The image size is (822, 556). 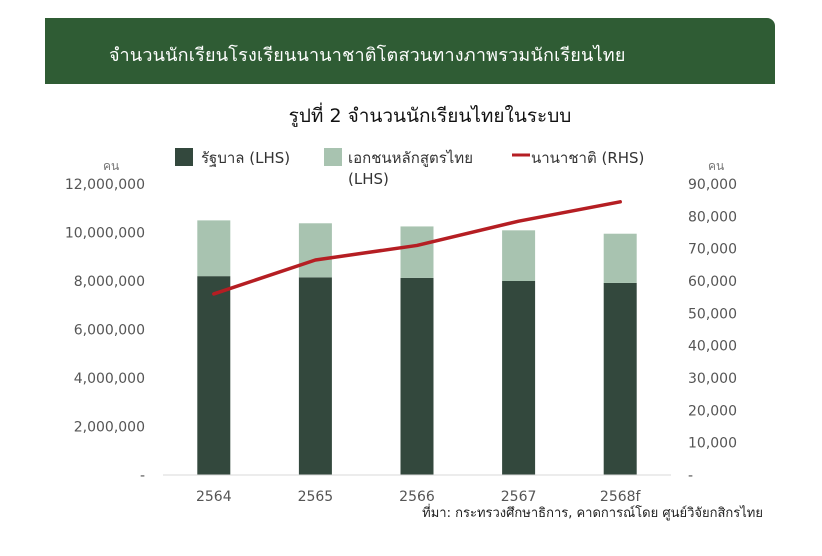 I want to click on x-axis: 2564 2565 2566 2567 2568f, so click(x=419, y=497).